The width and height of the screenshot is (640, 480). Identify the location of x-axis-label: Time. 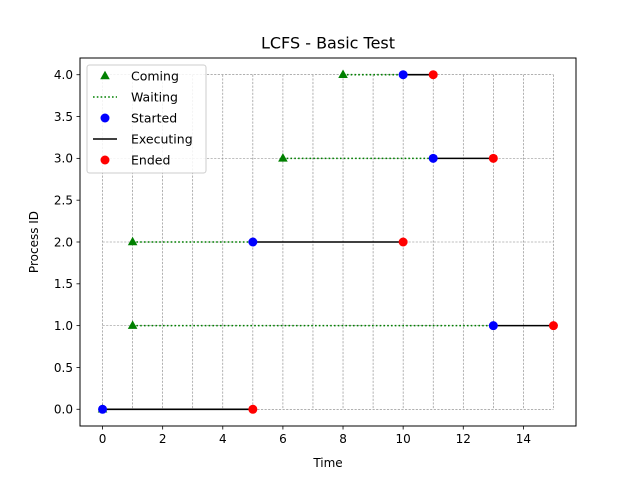
(327, 463).